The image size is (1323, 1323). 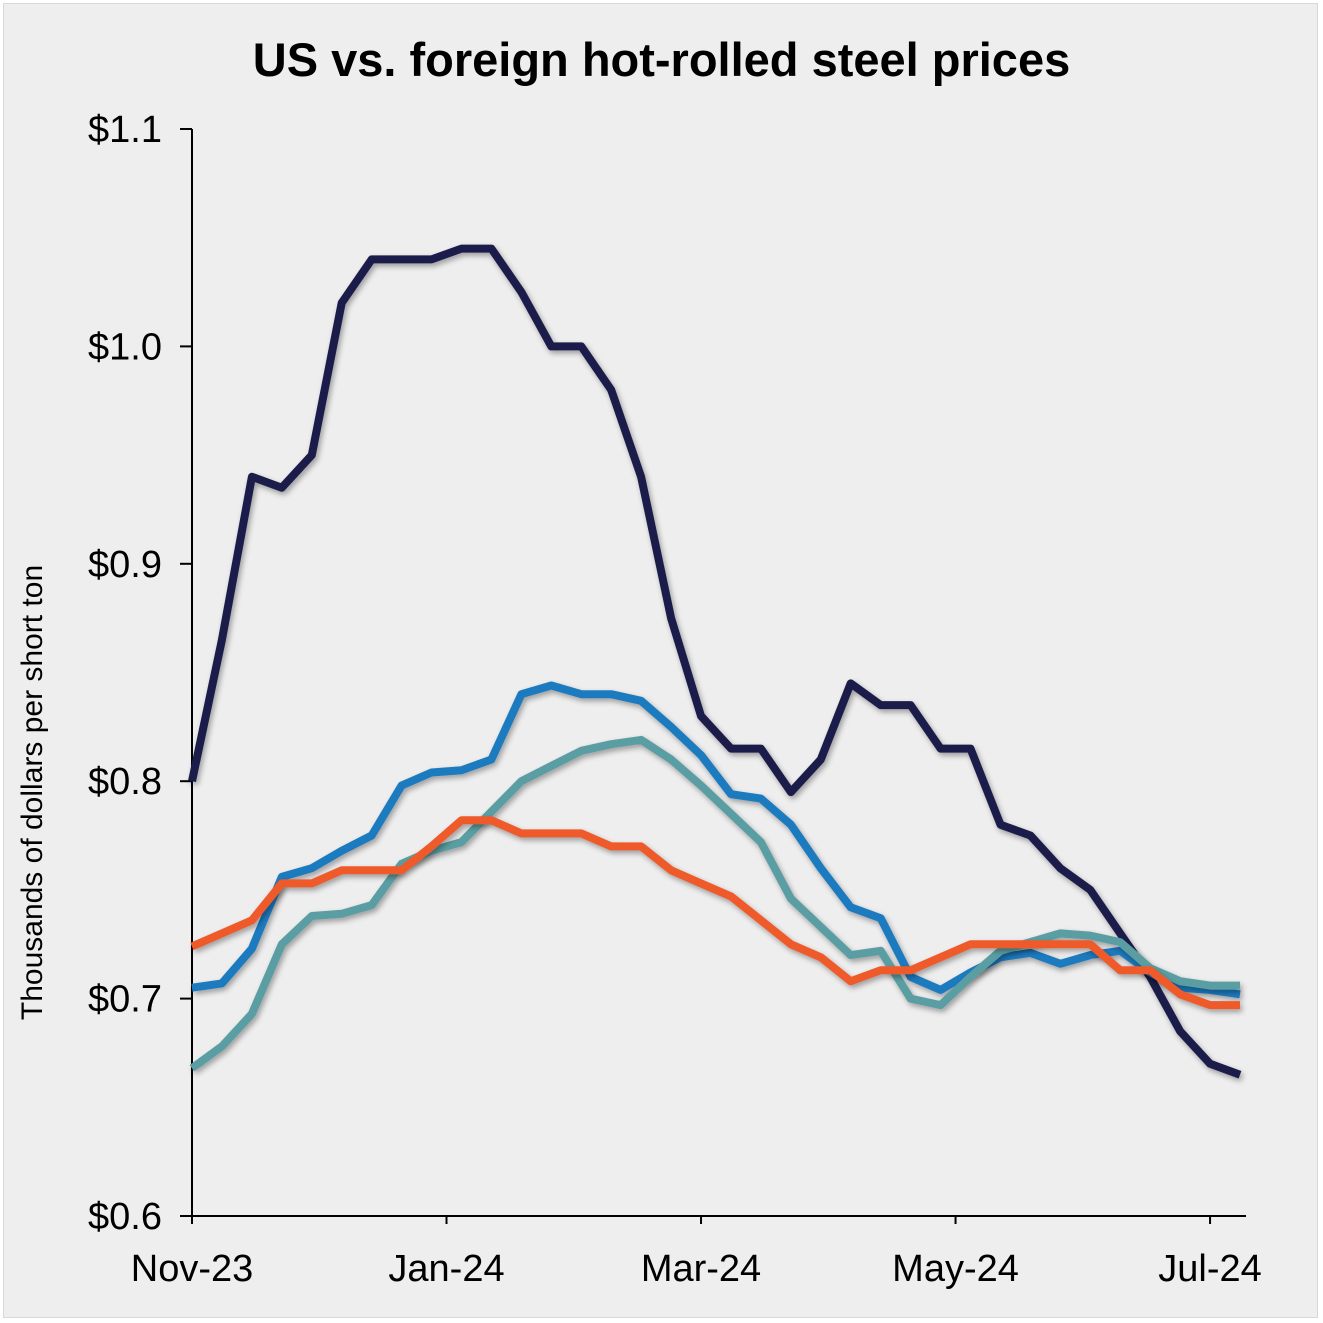 What do you see at coordinates (32, 792) in the screenshot?
I see `y-axis-title: Thousands of dollars per short ton` at bounding box center [32, 792].